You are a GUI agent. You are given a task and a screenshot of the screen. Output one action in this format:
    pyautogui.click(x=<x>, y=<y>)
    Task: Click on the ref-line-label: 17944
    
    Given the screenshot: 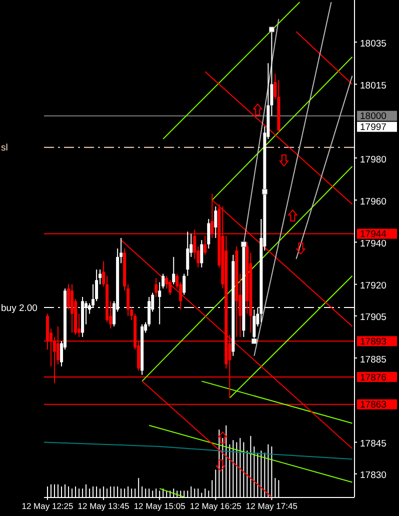 What is the action you would take?
    pyautogui.click(x=373, y=234)
    